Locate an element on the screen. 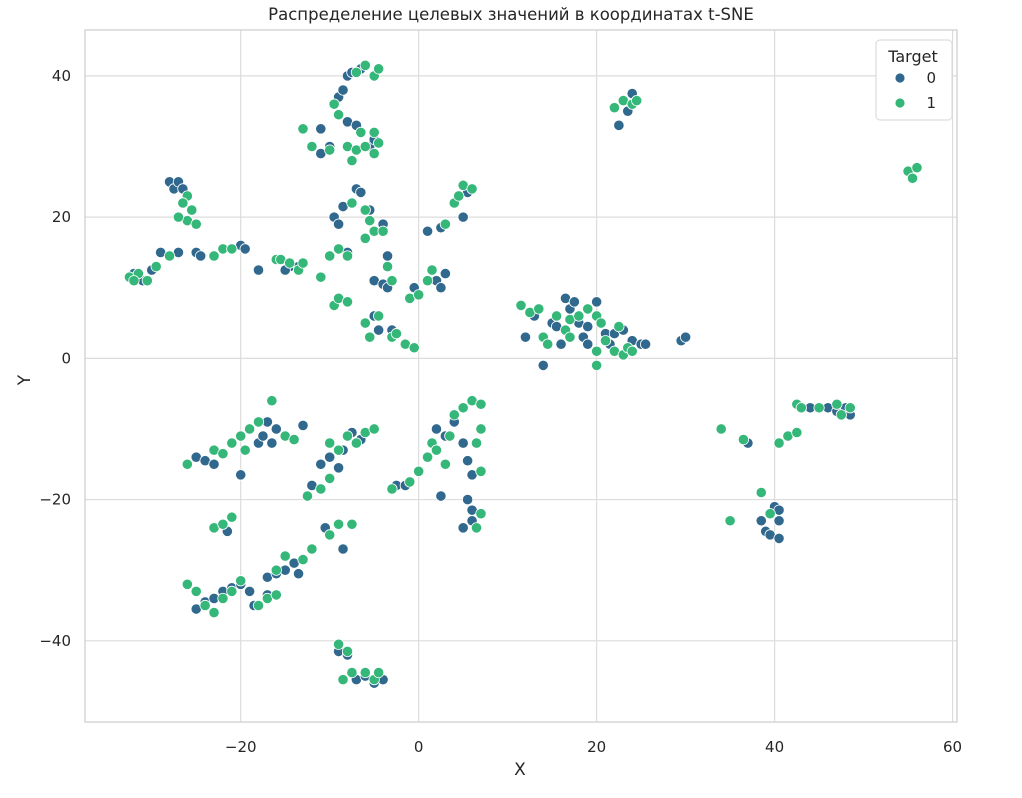  x-tick-label: 60 is located at coordinates (952, 747).